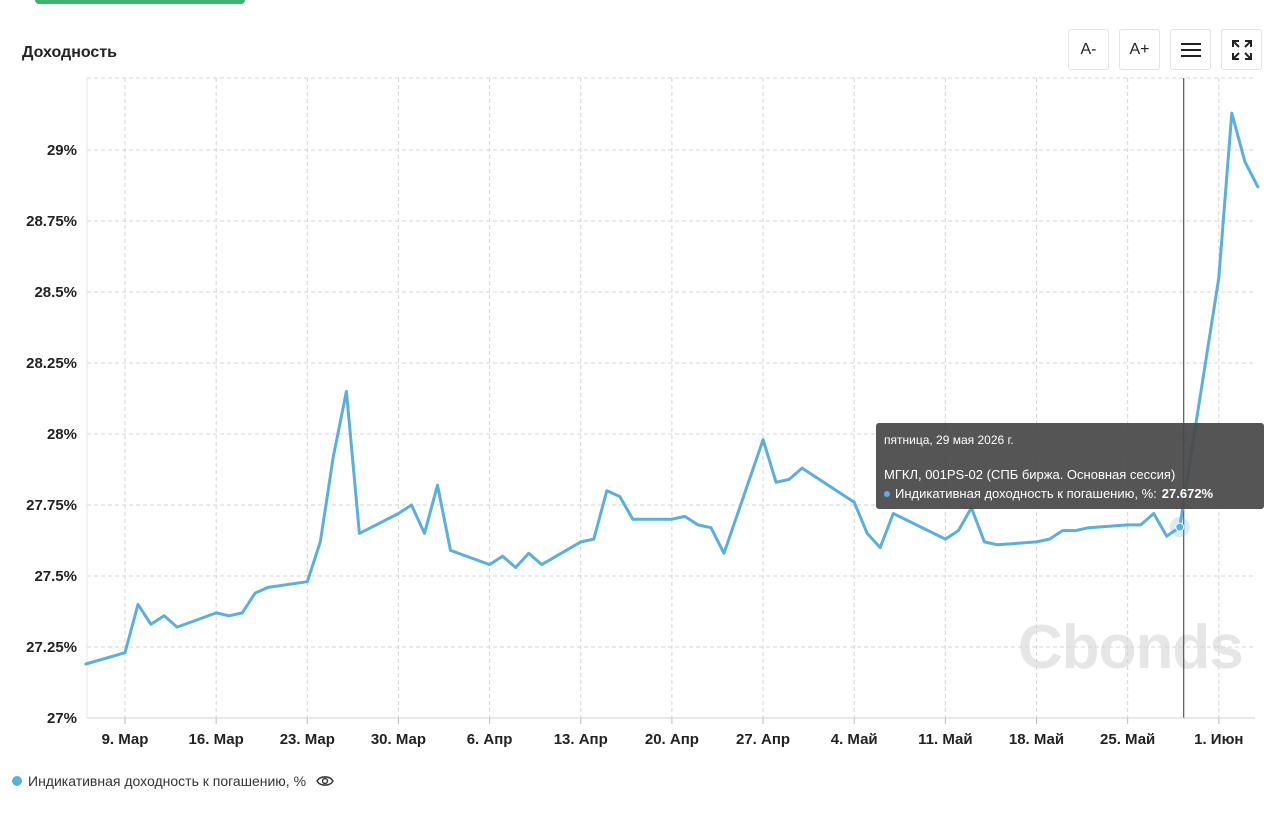 The height and width of the screenshot is (817, 1280). What do you see at coordinates (125, 739) in the screenshot?
I see `x-tick-label: 9. Мар` at bounding box center [125, 739].